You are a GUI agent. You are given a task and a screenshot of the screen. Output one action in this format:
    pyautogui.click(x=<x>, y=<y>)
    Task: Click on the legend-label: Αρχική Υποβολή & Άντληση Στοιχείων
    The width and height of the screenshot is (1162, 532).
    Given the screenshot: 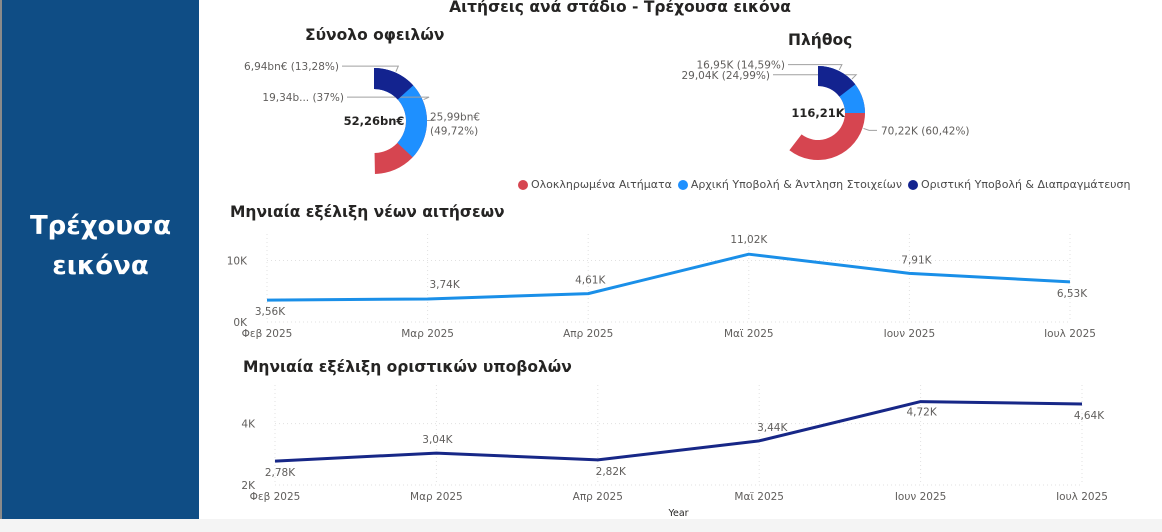 What is the action you would take?
    pyautogui.click(x=796, y=184)
    